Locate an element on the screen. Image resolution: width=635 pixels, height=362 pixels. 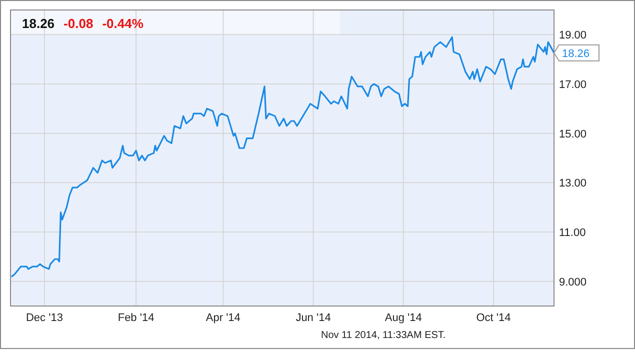
x-tick-label: Feb '14 is located at coordinates (136, 318).